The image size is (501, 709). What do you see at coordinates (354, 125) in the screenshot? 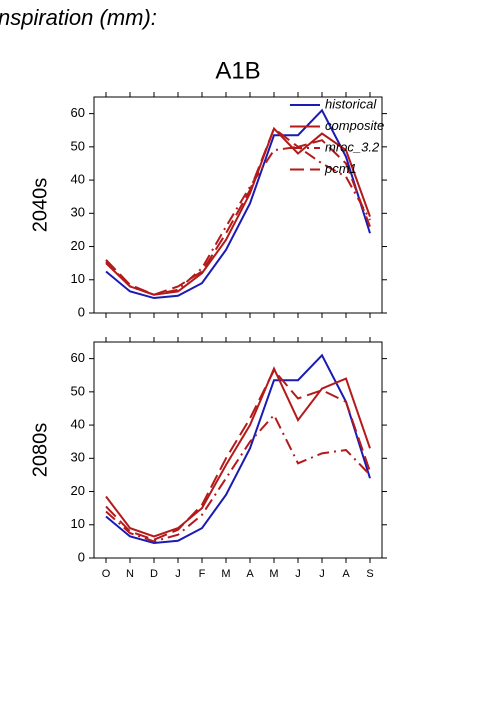
I see `legend-label: composite` at bounding box center [354, 125].